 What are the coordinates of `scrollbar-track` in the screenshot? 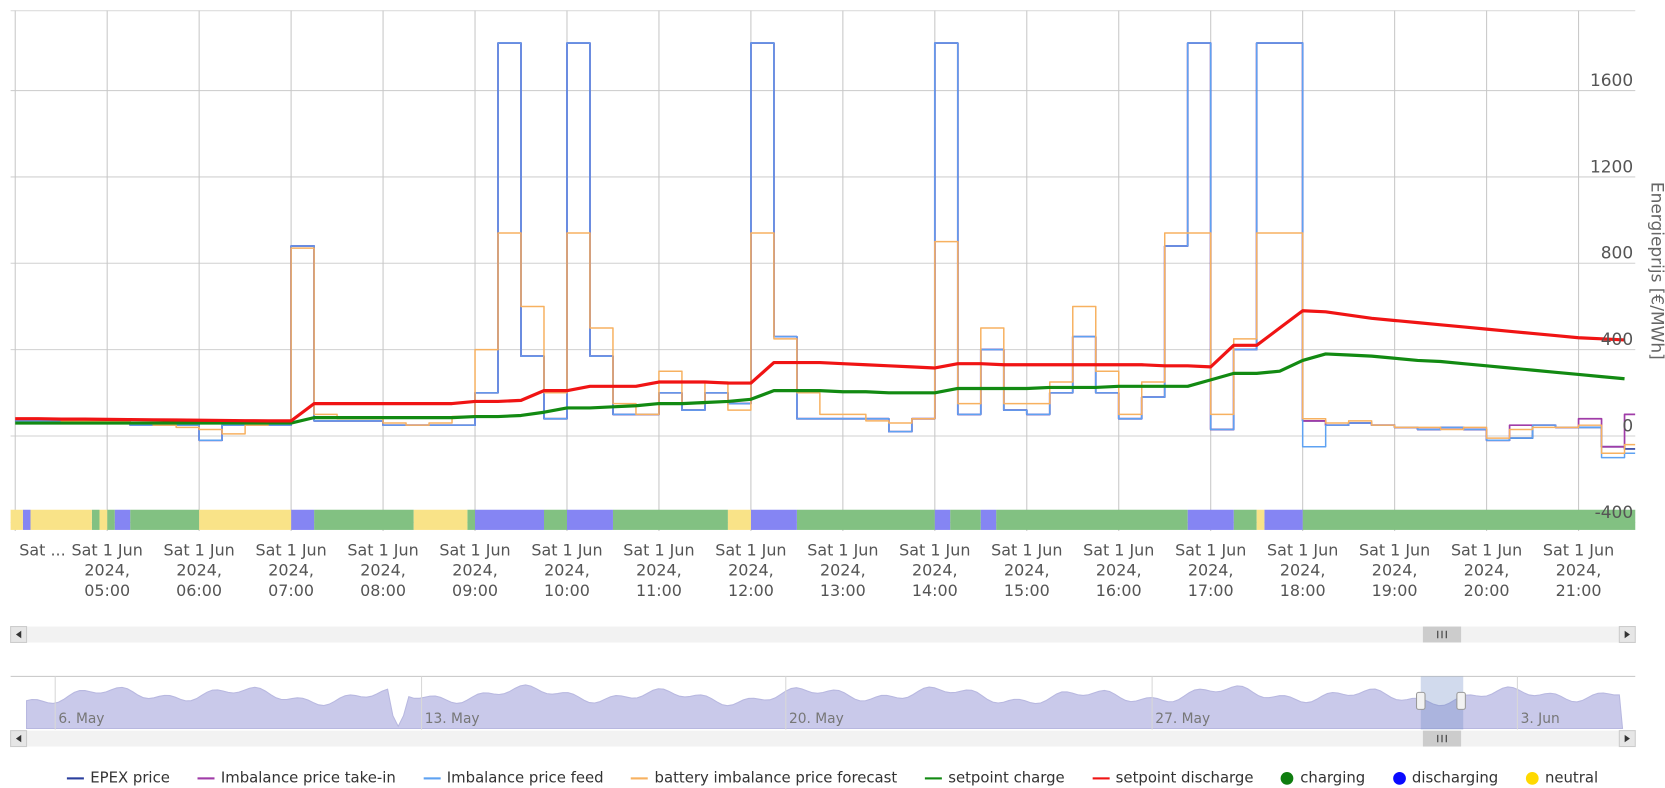 It's located at (823, 634).